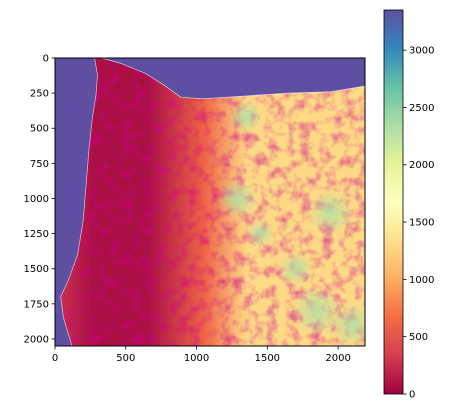 Image resolution: width=458 pixels, height=413 pixels. What do you see at coordinates (39, 129) in the screenshot?
I see `y-tick-label: 500` at bounding box center [39, 129].